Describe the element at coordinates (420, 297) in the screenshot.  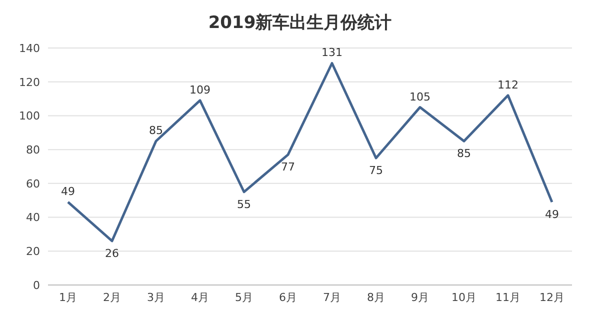
I see `x-tick-label: 9月` at that location.